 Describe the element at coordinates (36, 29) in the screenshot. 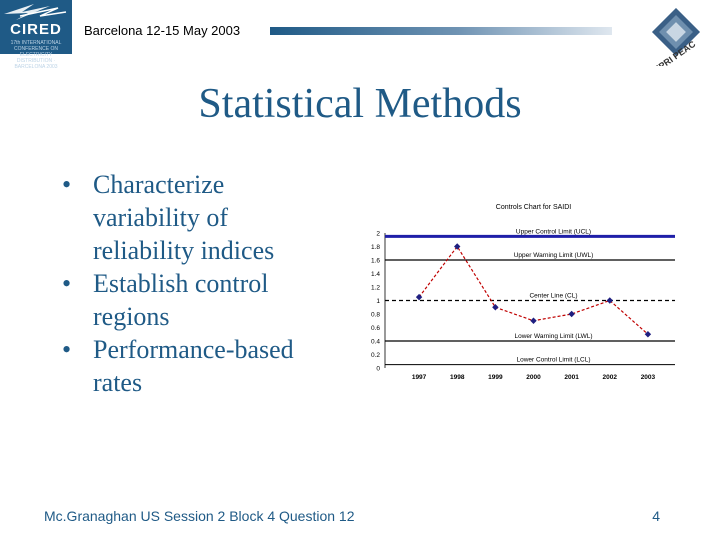

I see `cired-logo-text: CIRED` at that location.